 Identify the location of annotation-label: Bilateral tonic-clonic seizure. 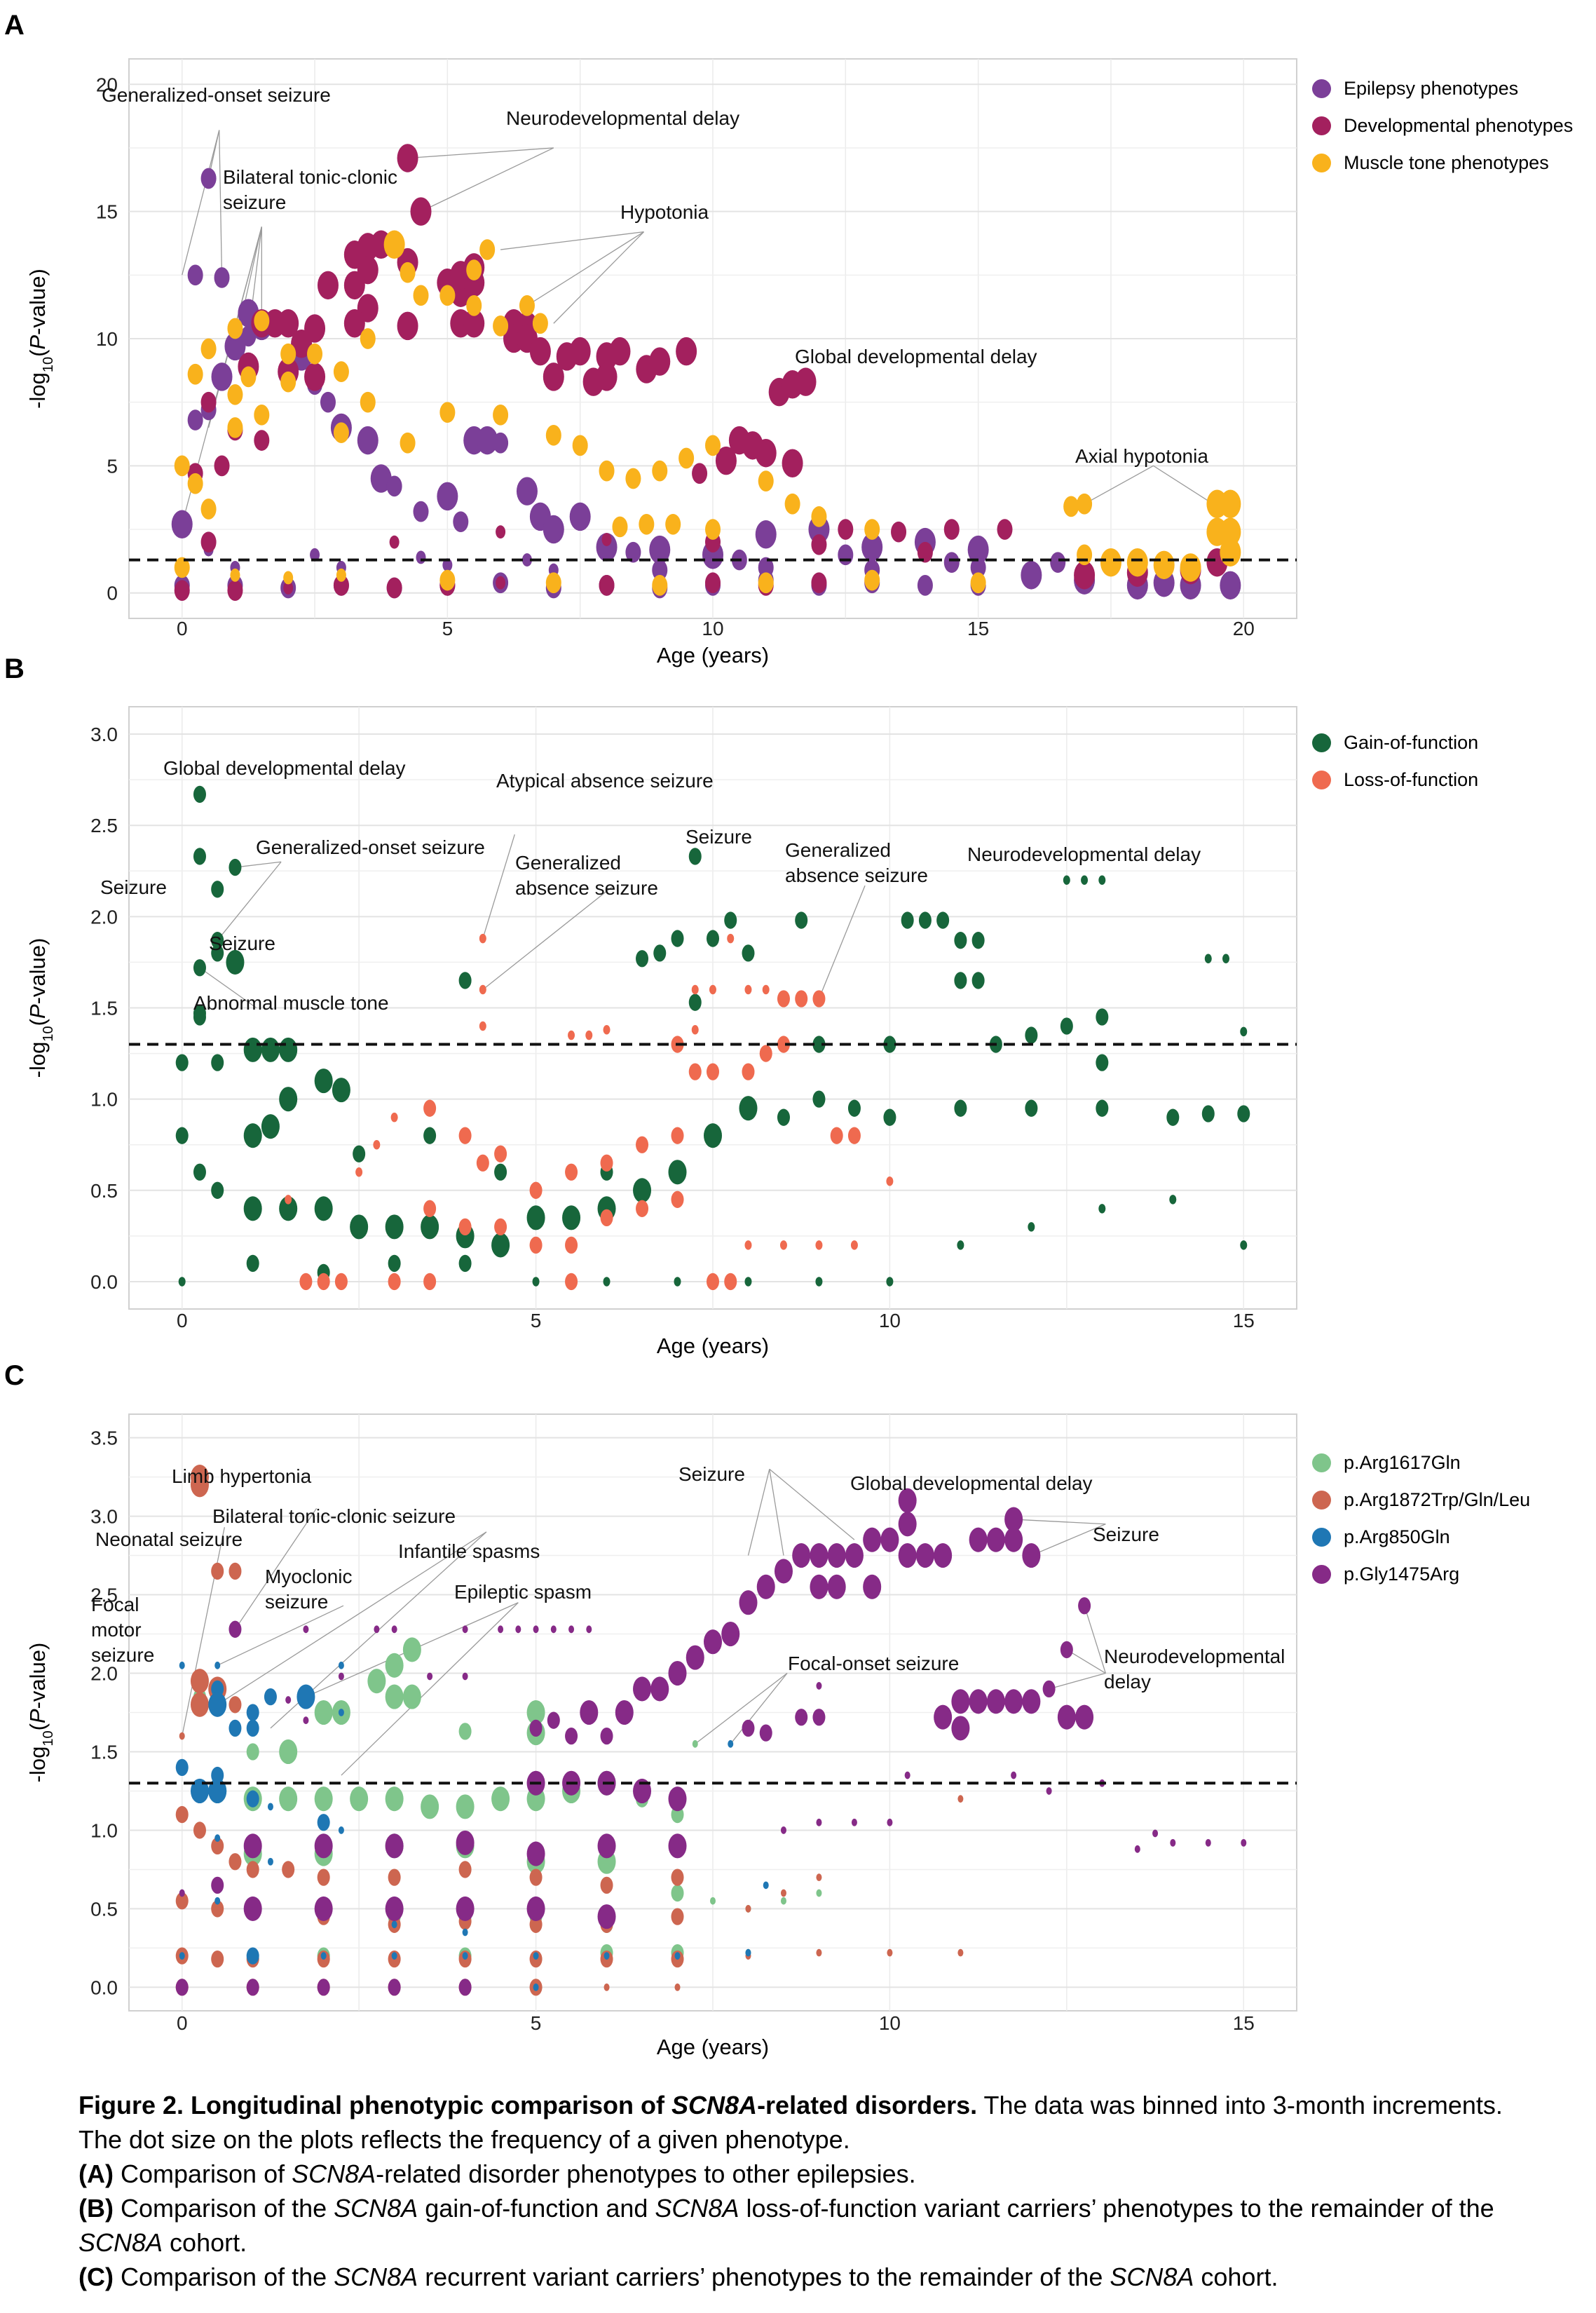
(334, 1516).